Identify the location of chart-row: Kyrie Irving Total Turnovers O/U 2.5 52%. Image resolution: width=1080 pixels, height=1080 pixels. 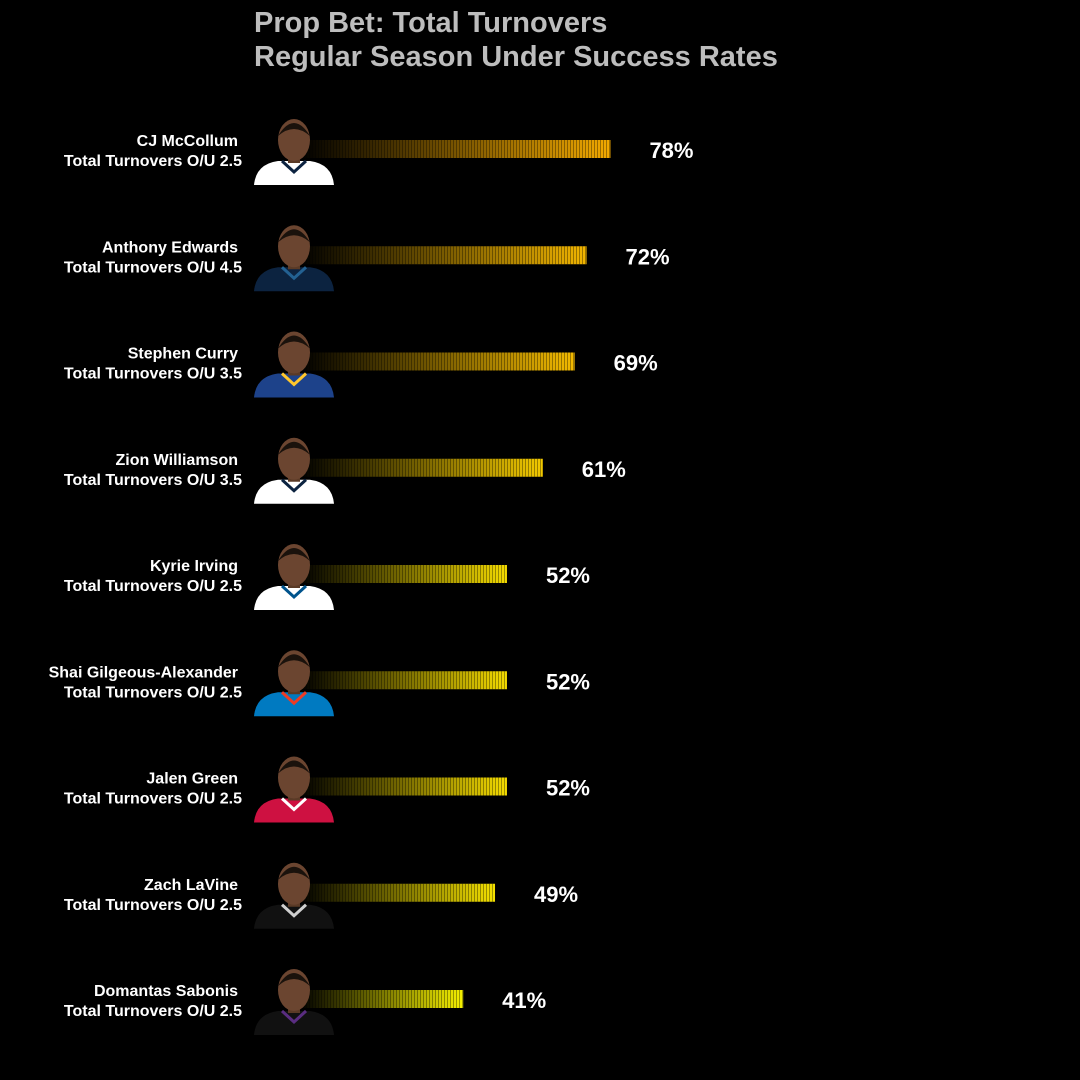
(327, 577).